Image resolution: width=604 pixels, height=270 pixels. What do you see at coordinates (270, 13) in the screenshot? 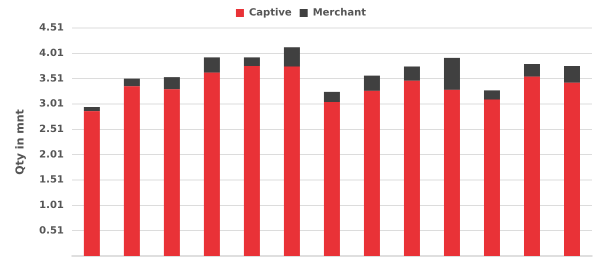
I see `legend-label: Captive` at bounding box center [270, 13].